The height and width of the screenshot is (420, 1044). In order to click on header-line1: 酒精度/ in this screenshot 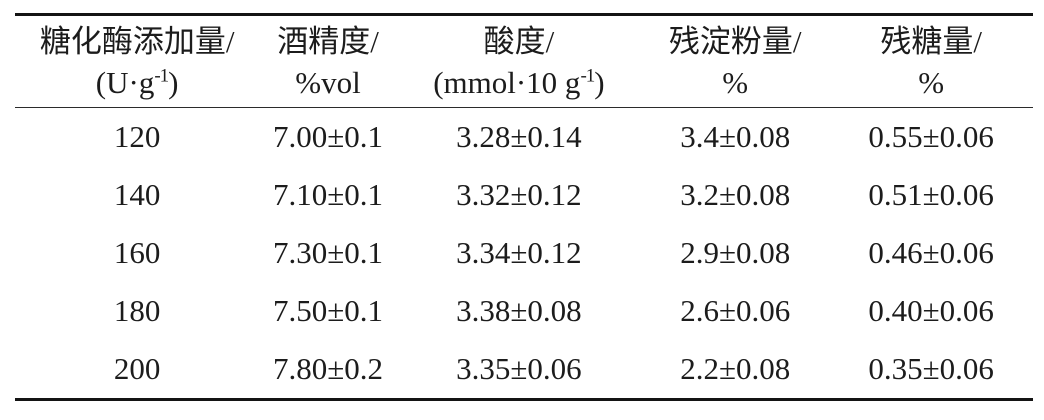, I will do `click(328, 41)`.